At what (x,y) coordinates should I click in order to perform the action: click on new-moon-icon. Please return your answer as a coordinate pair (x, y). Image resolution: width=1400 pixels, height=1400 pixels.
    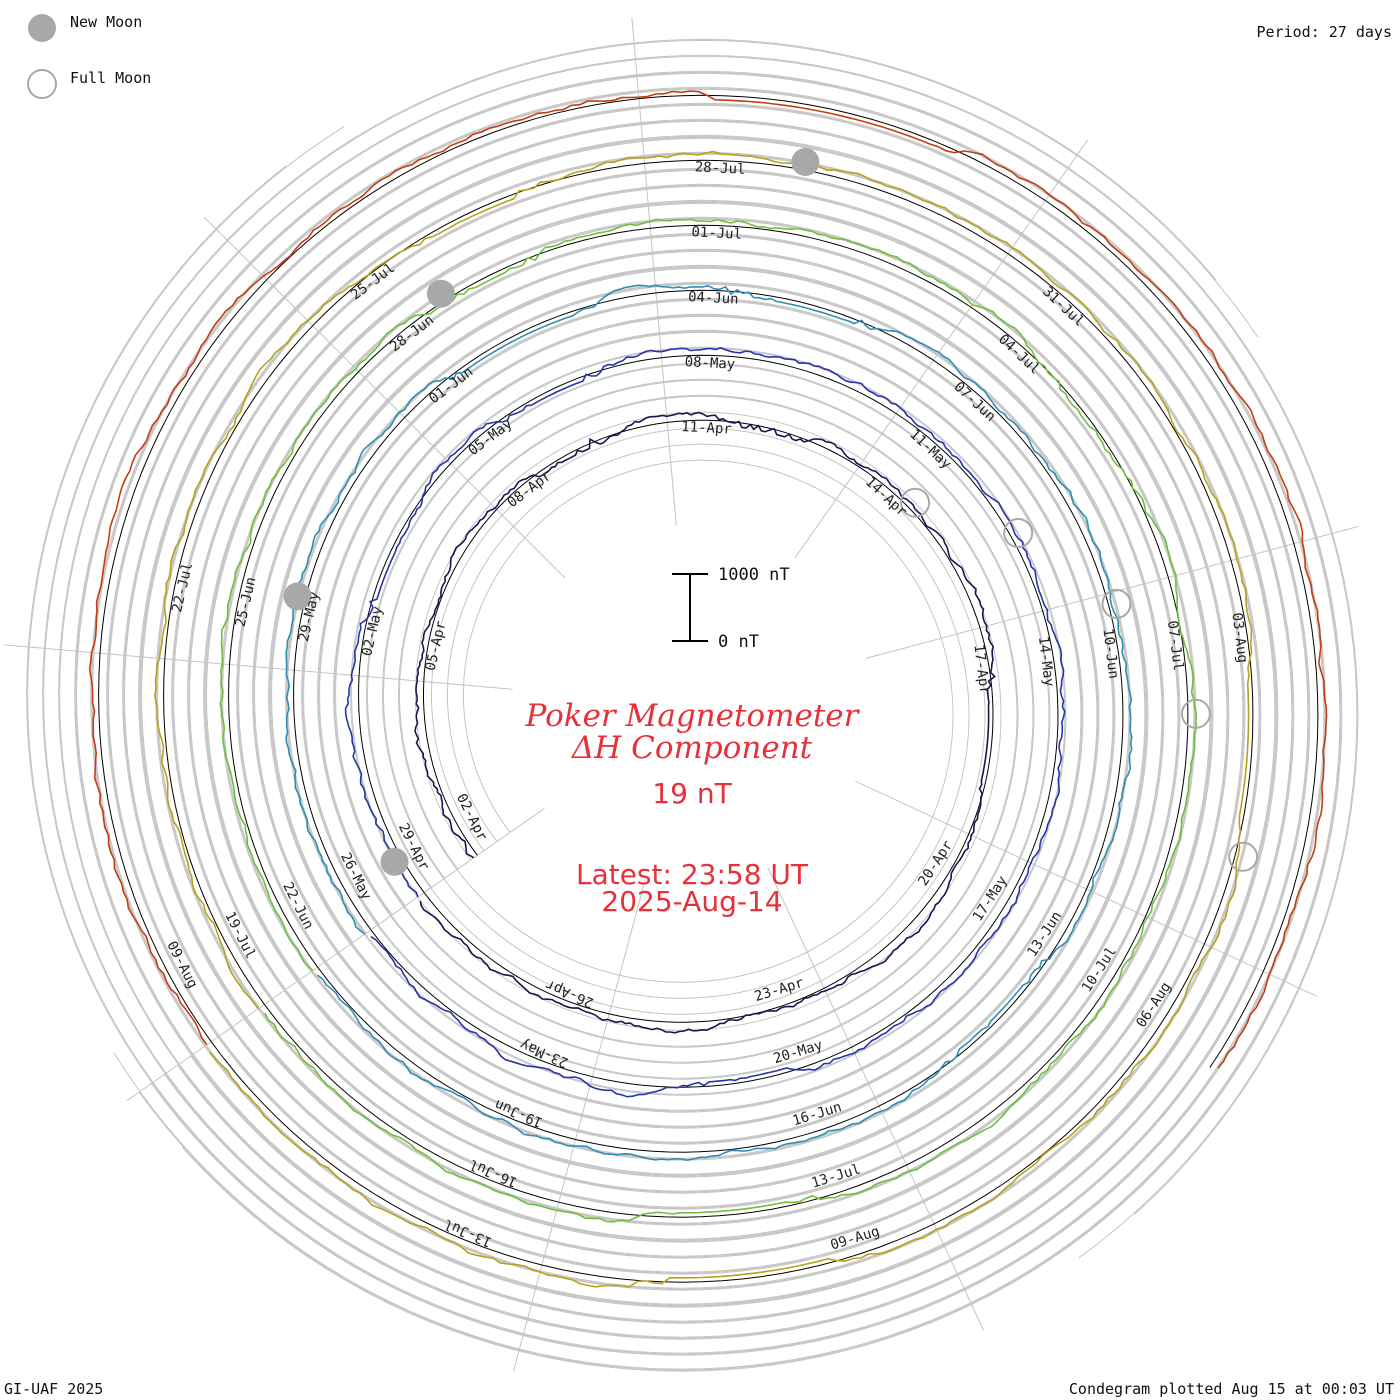
    Looking at the image, I should click on (42, 28).